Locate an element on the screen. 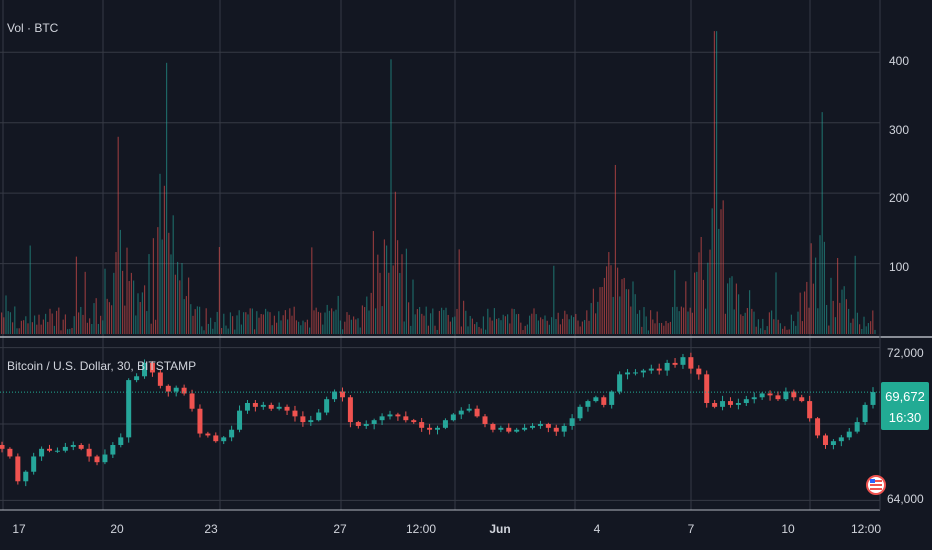 The width and height of the screenshot is (932, 550). price-axis-tick: 64,000 is located at coordinates (905, 499).